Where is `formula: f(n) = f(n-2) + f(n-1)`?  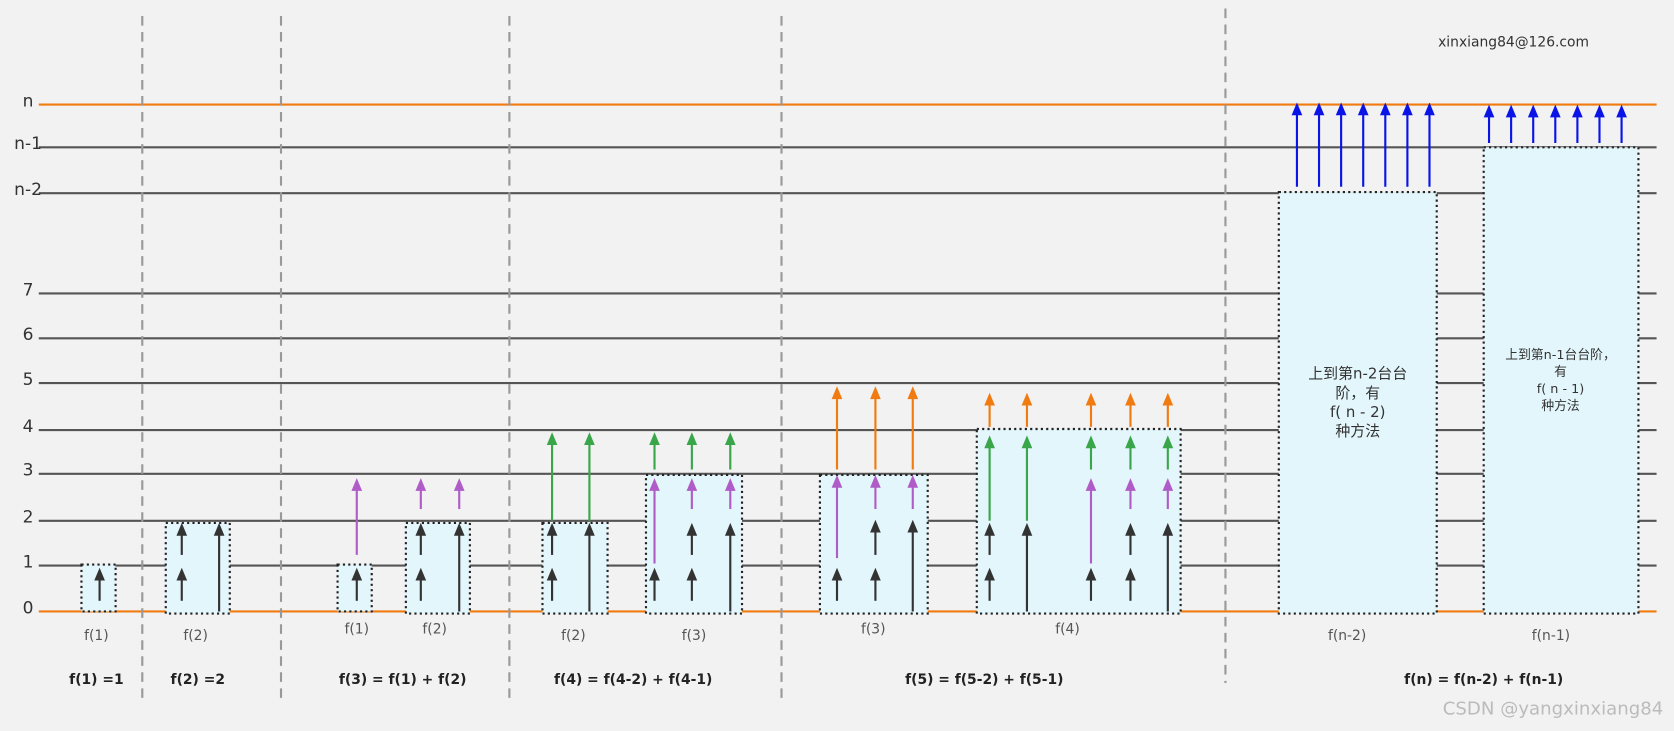 formula: f(n) = f(n-2) + f(n-1) is located at coordinates (1483, 680).